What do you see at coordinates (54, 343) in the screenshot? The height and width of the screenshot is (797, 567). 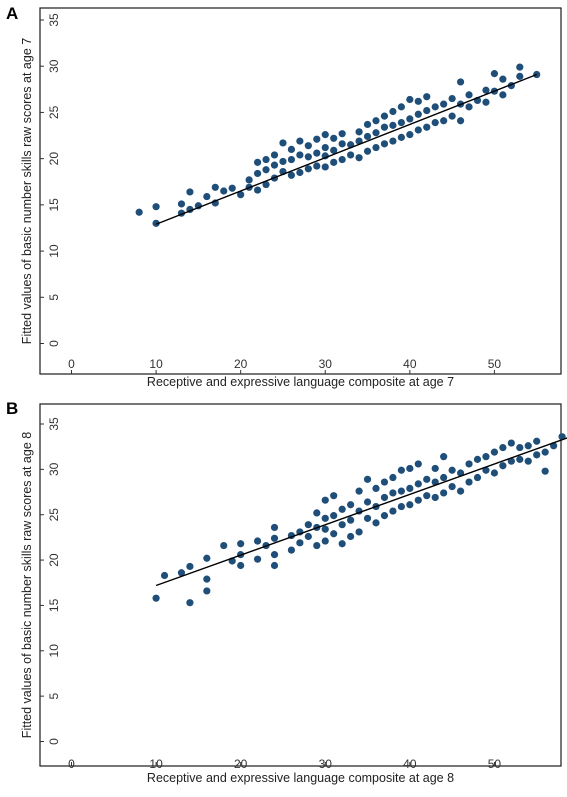 I see `y-tick-label: 0` at bounding box center [54, 343].